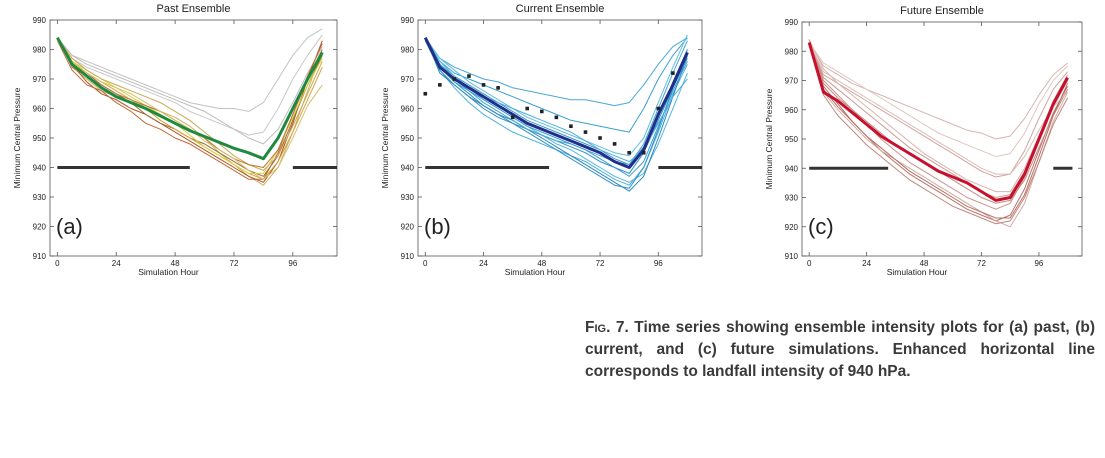 The height and width of the screenshot is (458, 1105). I want to click on chart-title: Past Ensemble, so click(194, 9).